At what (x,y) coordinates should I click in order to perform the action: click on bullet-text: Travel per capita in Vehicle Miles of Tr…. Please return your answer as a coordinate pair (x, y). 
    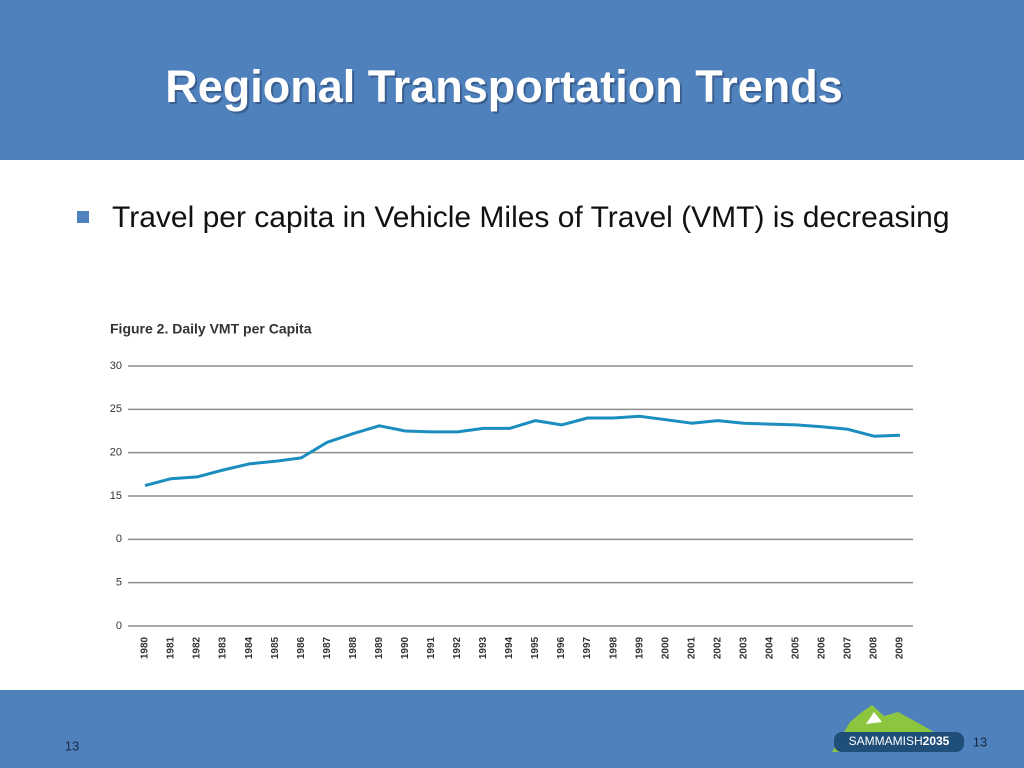
    Looking at the image, I should click on (531, 217).